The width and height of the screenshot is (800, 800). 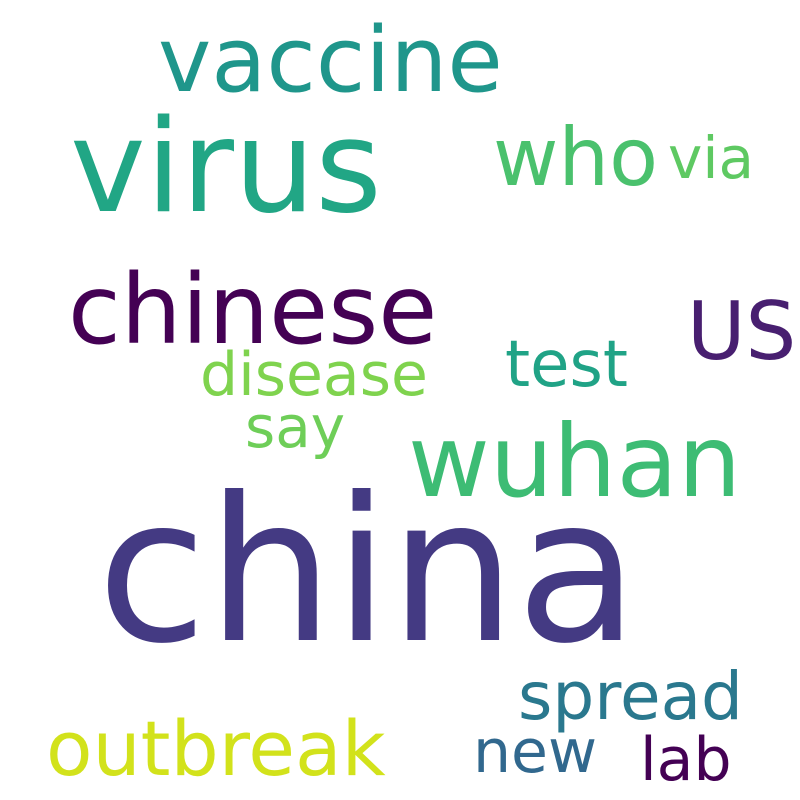 What do you see at coordinates (575, 461) in the screenshot?
I see `word-wuhan: wuhan` at bounding box center [575, 461].